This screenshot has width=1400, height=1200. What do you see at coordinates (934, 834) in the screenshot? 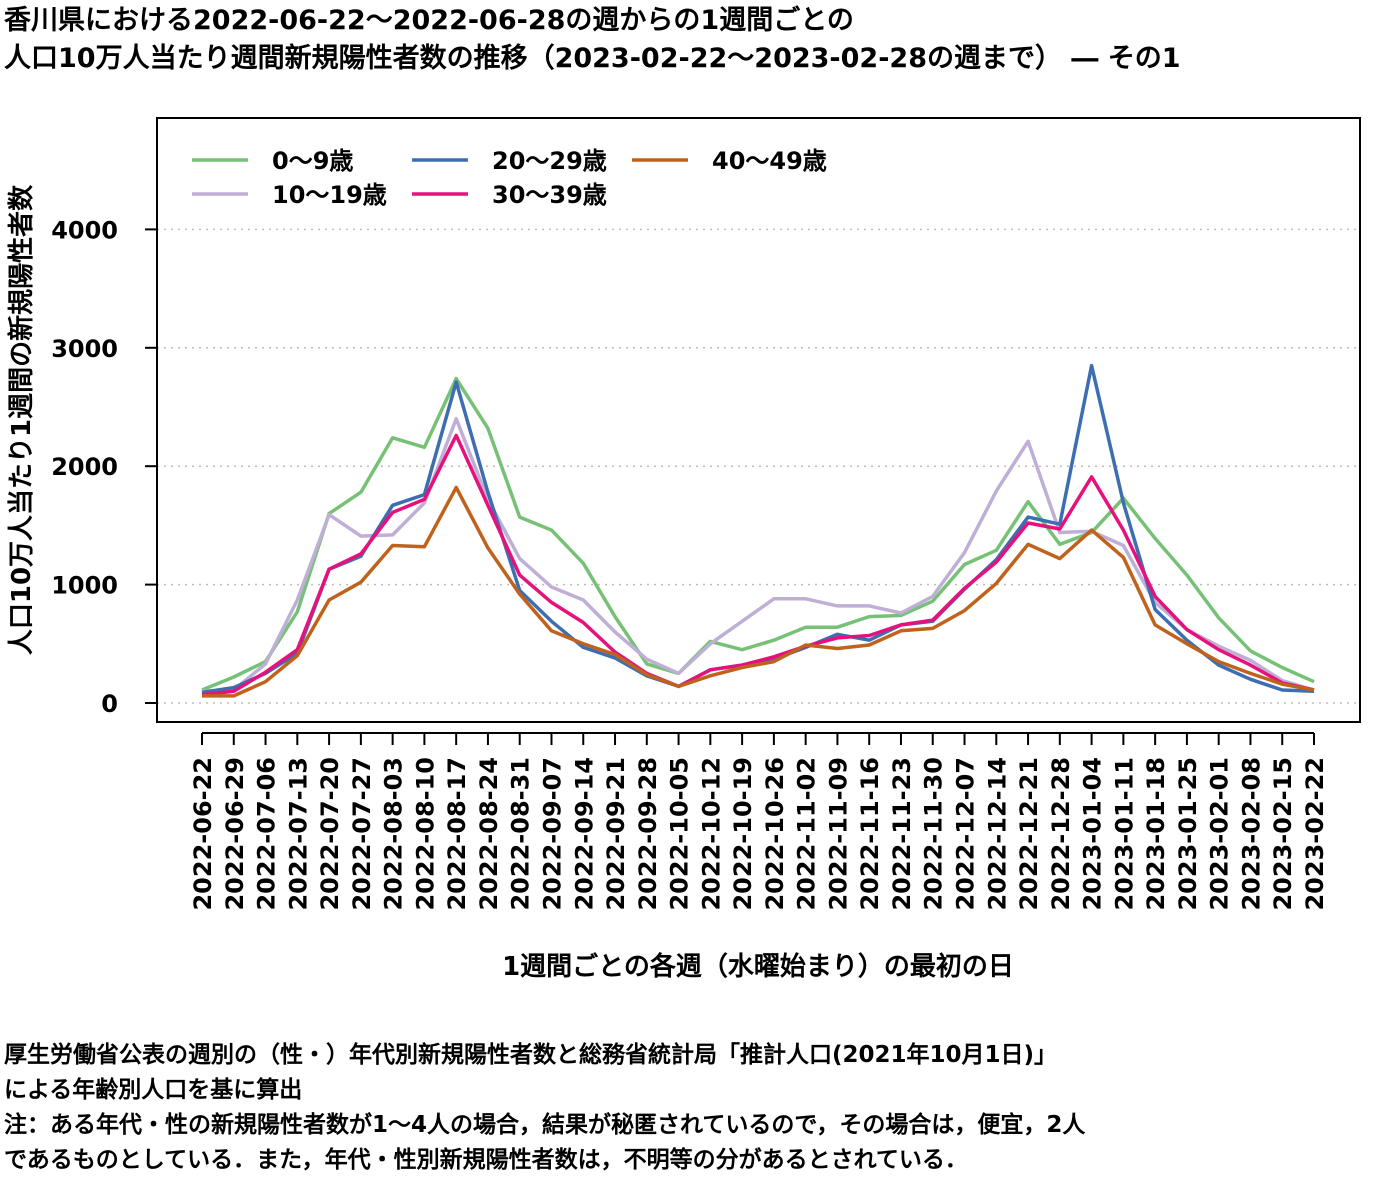
I see `x-tick-label: 2022-11-30` at bounding box center [934, 834].